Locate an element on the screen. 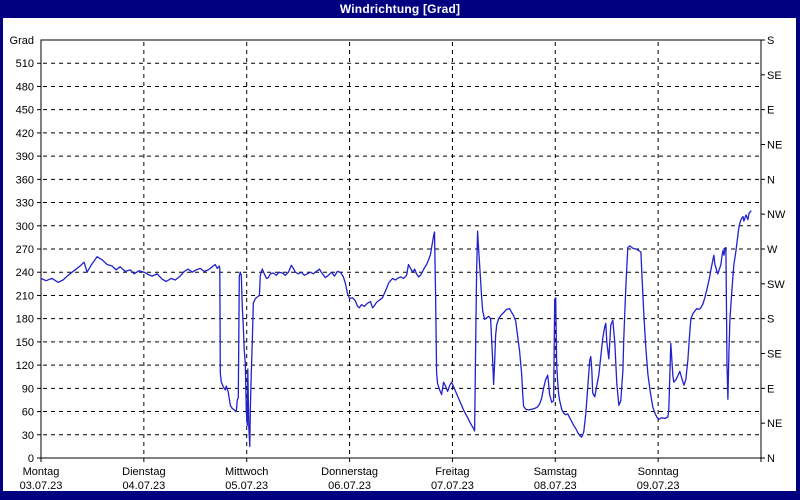 The height and width of the screenshot is (500, 800). y-axis-label: 480 is located at coordinates (25, 87).